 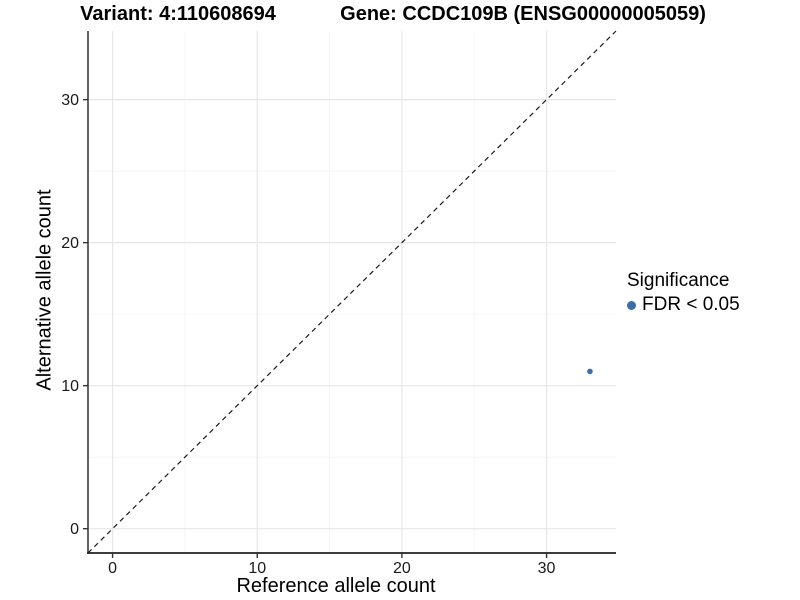 I want to click on legend-title: Significance, so click(x=678, y=280).